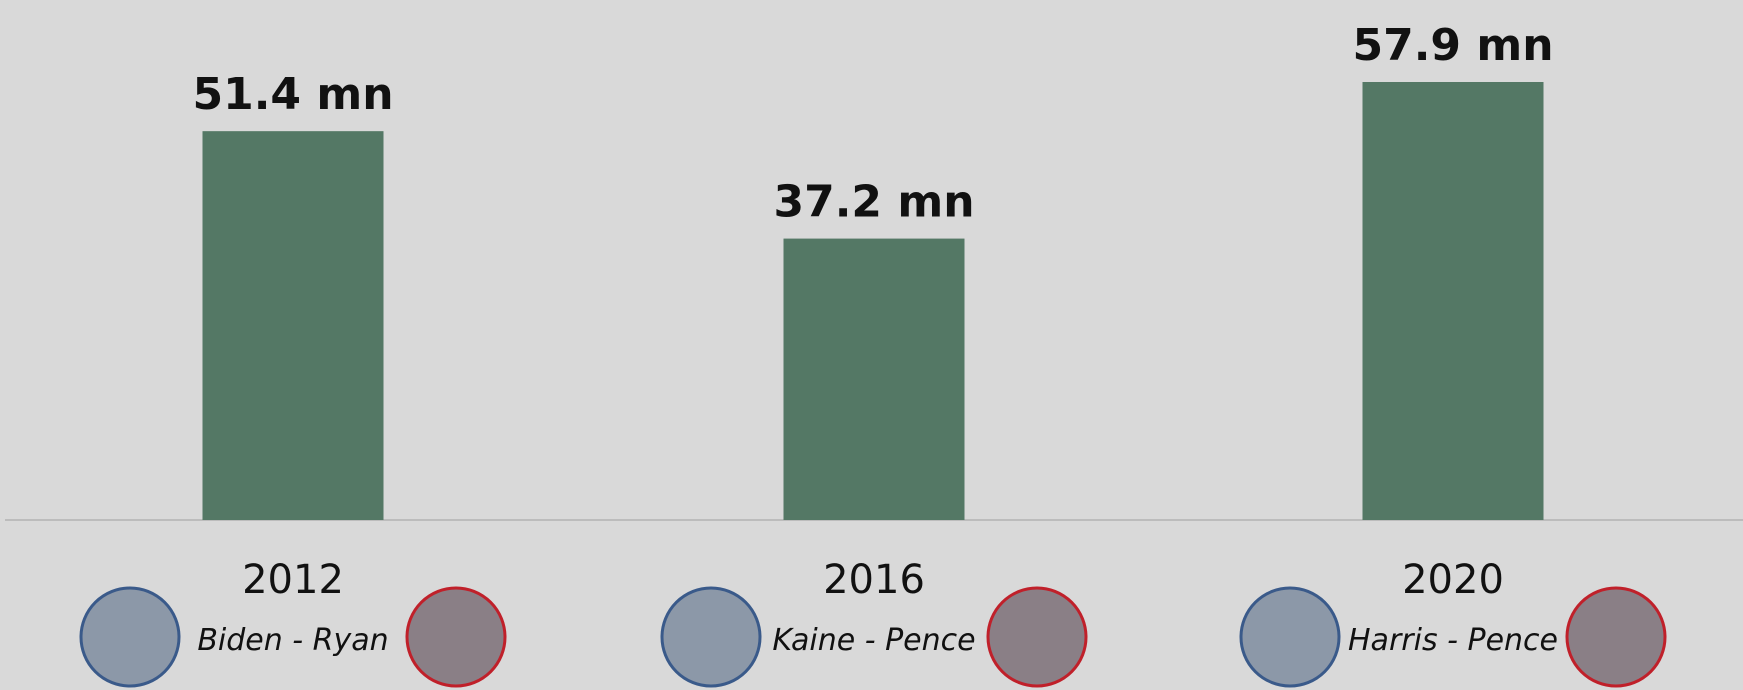 Image resolution: width=1743 pixels, height=690 pixels. Describe the element at coordinates (292, 94) in the screenshot. I see `value-label: 51.4 mn` at that location.